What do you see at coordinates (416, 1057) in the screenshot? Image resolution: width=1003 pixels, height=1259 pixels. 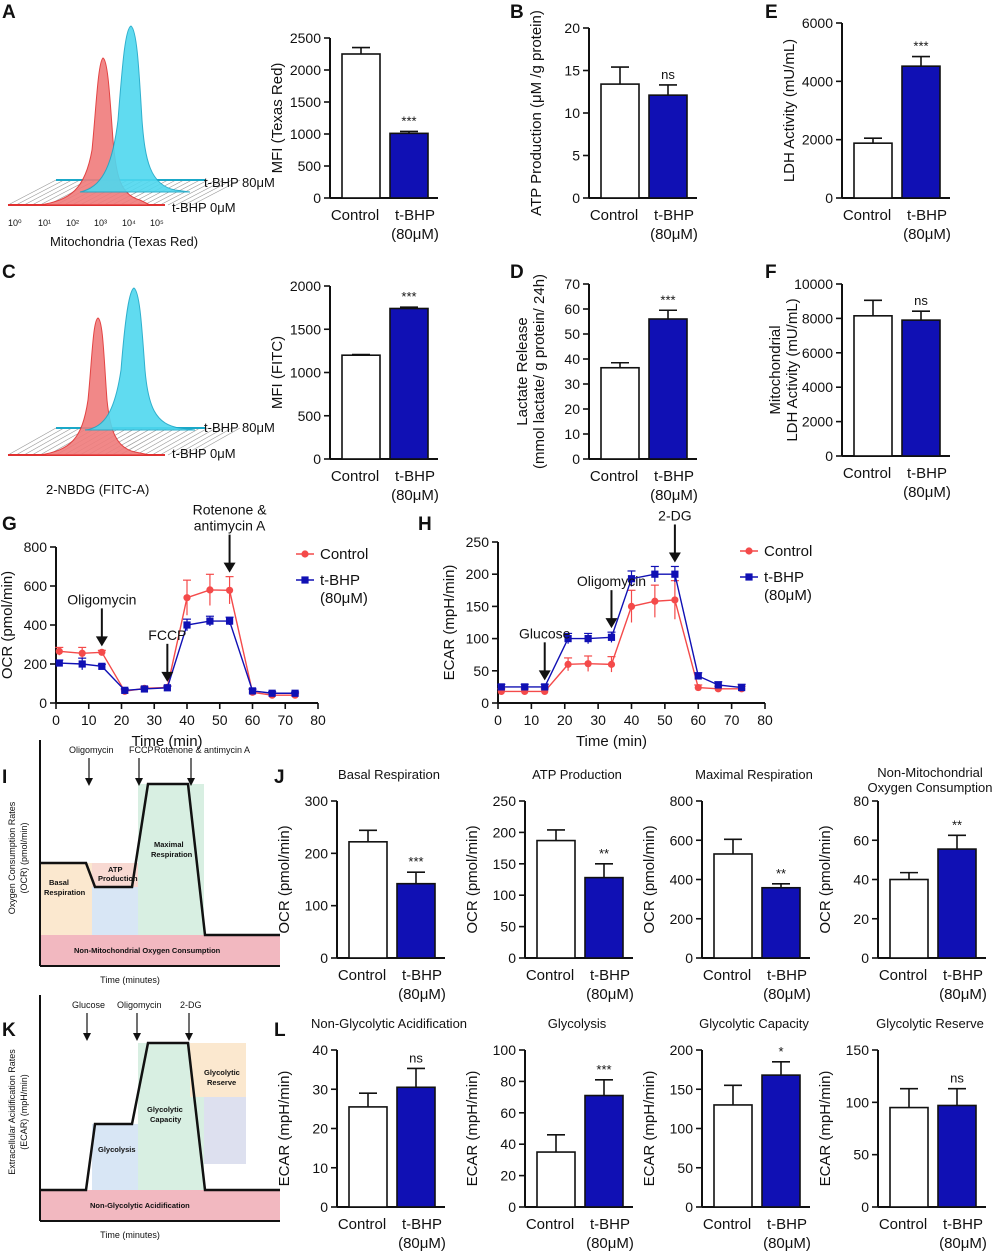 I see `significance-L1: ns` at bounding box center [416, 1057].